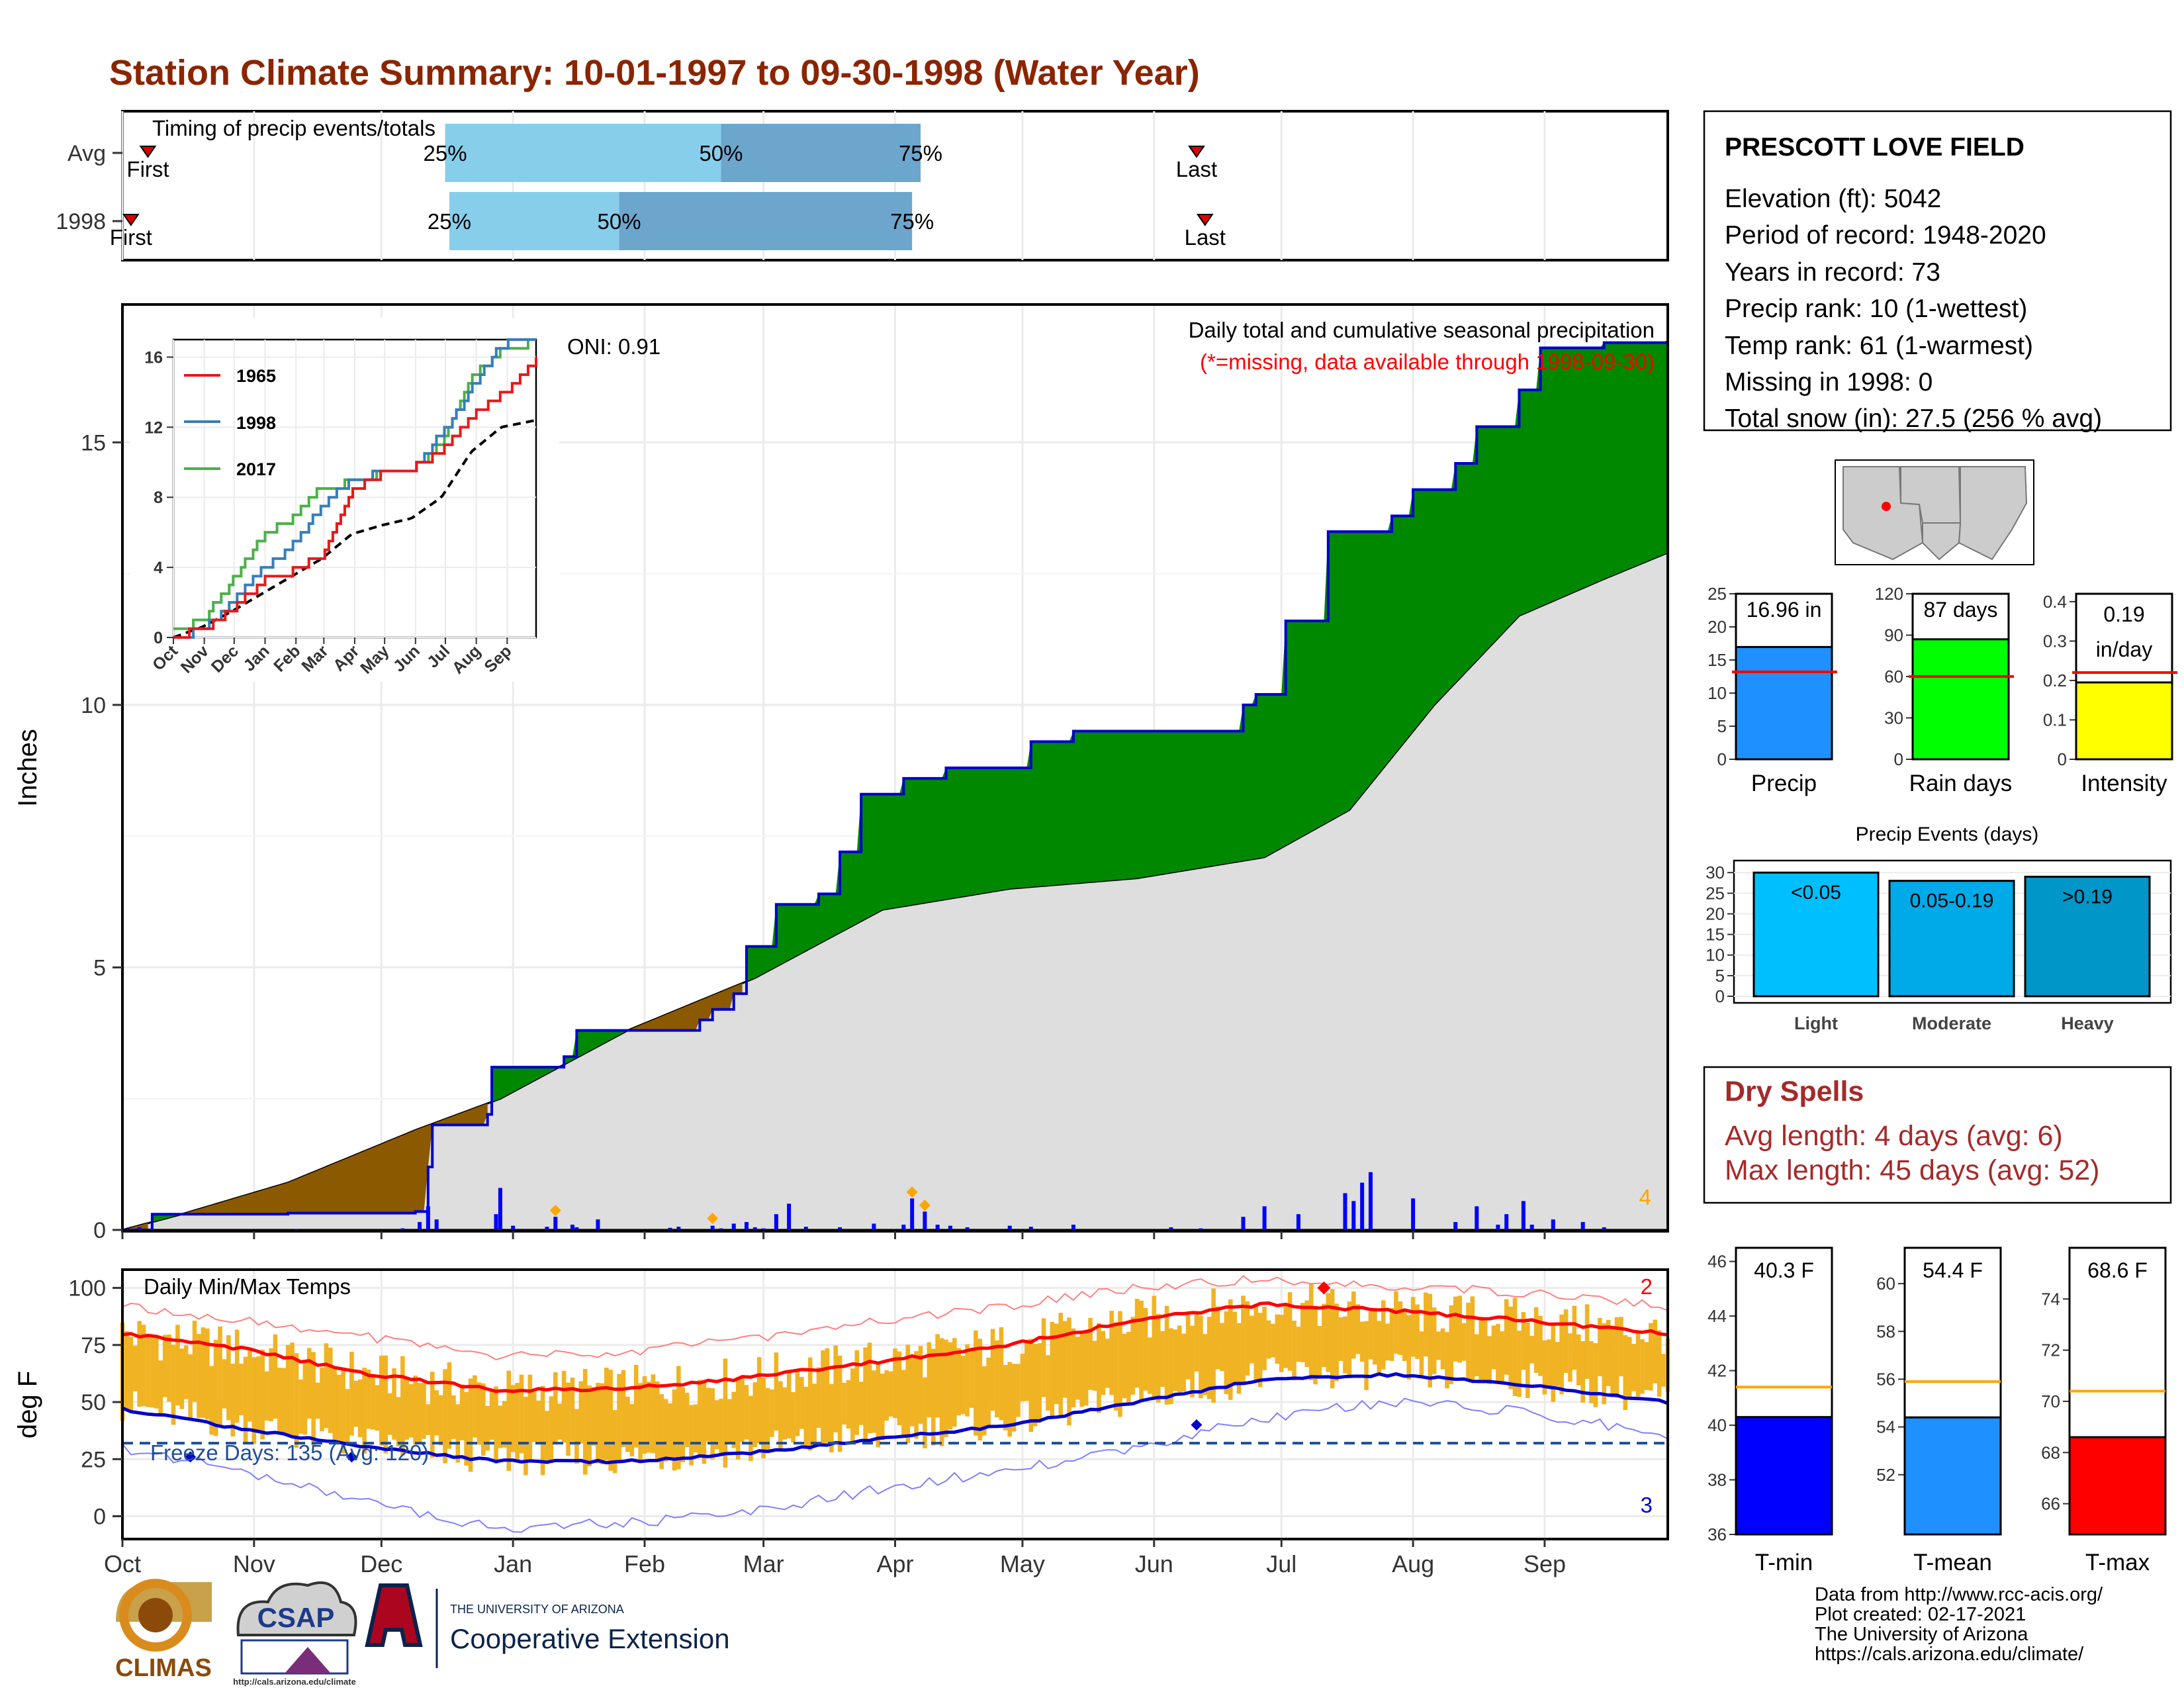 This screenshot has height=1688, width=2184. What do you see at coordinates (2124, 783) in the screenshot?
I see `summary-bar-name: Intensity` at bounding box center [2124, 783].